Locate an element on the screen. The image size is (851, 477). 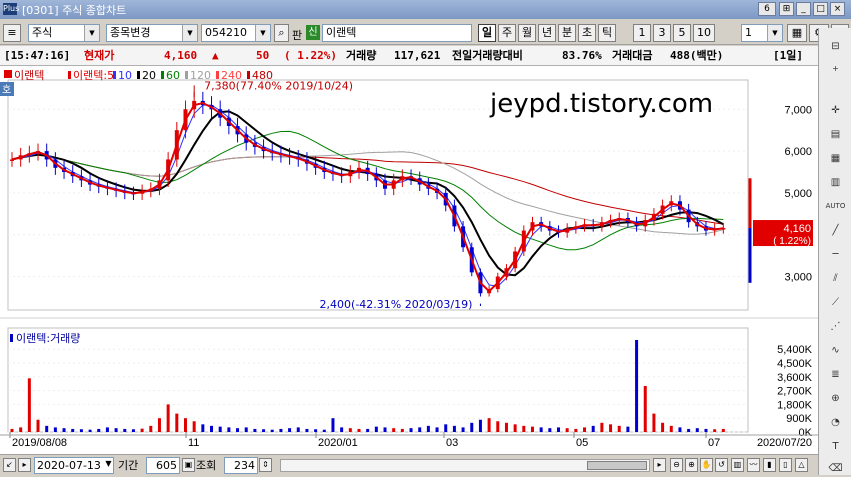
tool-panel: ⊟ + ✛ ▤ ▦ ▥ AUTO ╱ ─ ⫽ ⟋ ⋰ ∿ ≣ ⊕ ◔ T ⌫ is located at coordinates (834, 251).